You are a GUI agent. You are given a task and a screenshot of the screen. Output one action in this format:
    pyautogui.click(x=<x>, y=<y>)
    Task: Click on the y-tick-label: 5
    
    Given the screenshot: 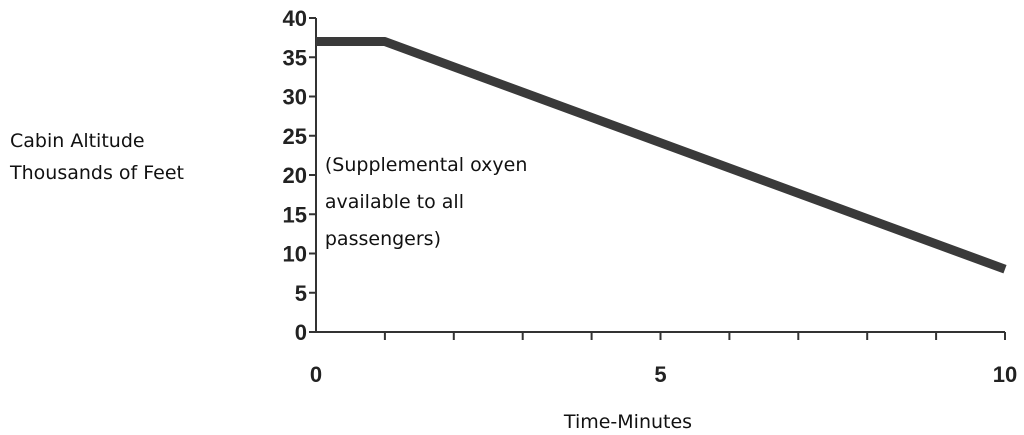 What is the action you would take?
    pyautogui.click(x=301, y=293)
    